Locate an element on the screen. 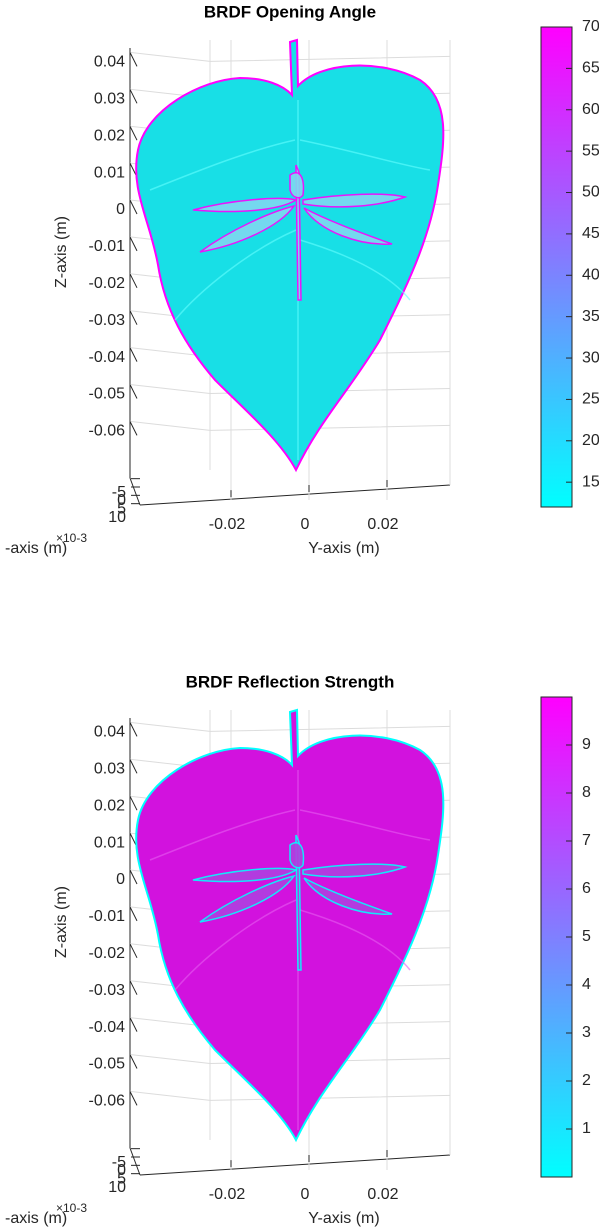 Image resolution: width=599 pixels, height=1228 pixels. colorbar-tick-label: 45 is located at coordinates (590, 233).